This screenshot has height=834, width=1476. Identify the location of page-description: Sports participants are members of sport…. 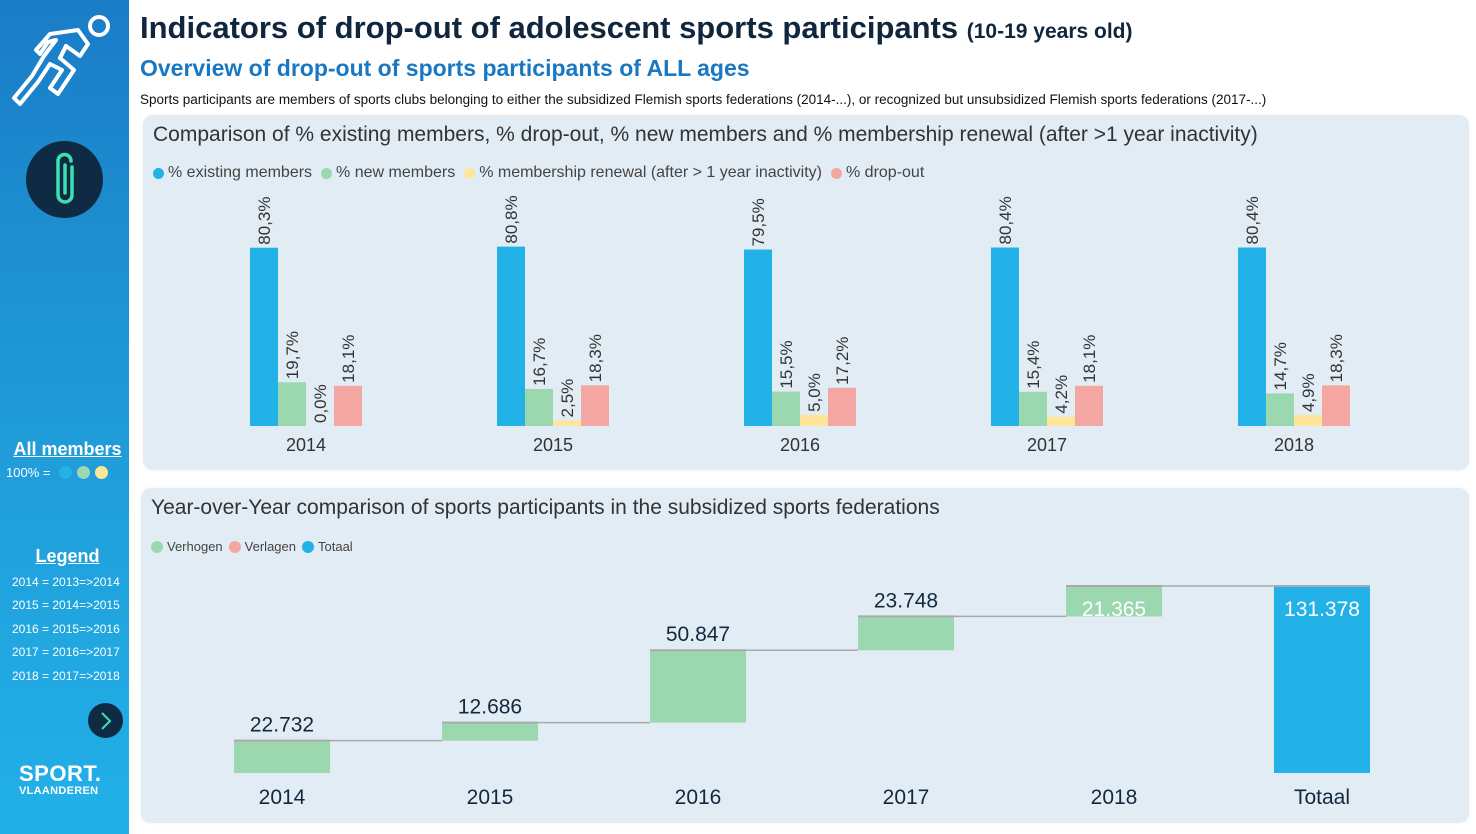
(703, 99).